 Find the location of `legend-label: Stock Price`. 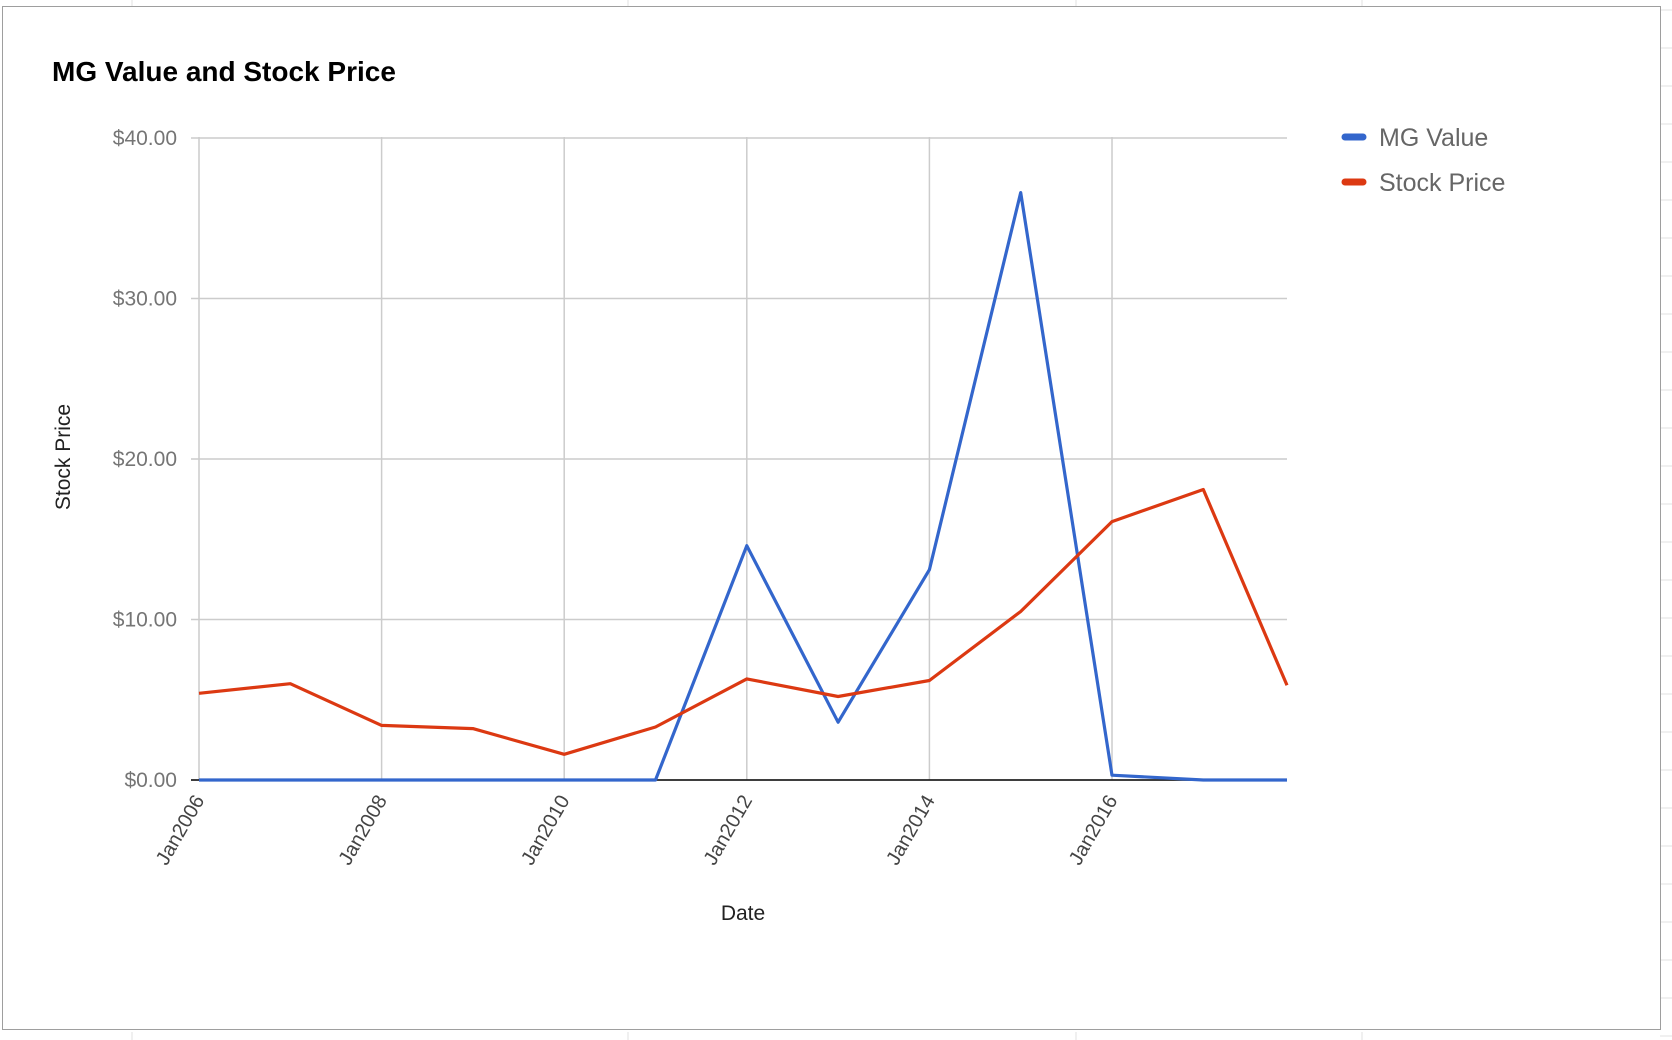

legend-label: Stock Price is located at coordinates (1442, 183).